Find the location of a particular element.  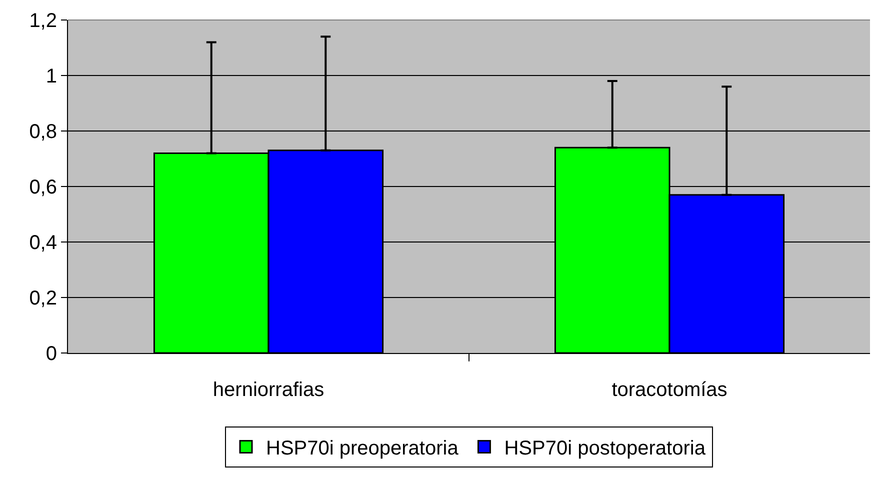

y-tick-label: 0,2 is located at coordinates (43, 299).